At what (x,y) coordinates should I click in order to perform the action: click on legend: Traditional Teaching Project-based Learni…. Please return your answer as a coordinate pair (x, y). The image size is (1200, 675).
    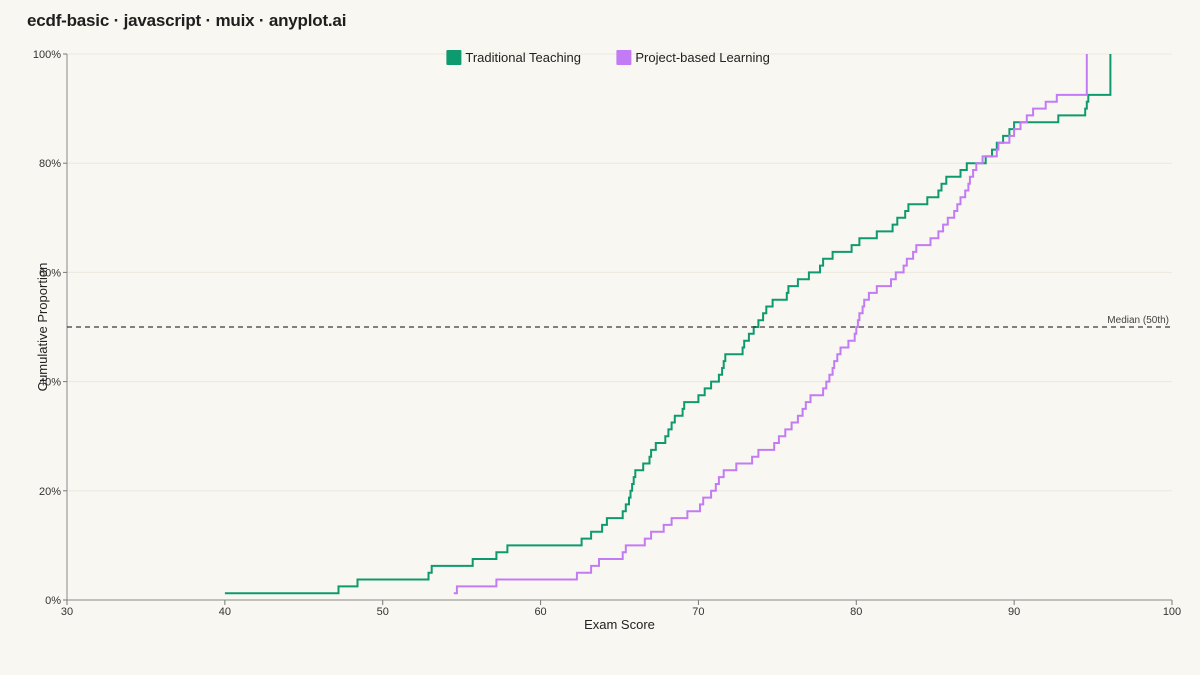
    Looking at the image, I should click on (608, 57).